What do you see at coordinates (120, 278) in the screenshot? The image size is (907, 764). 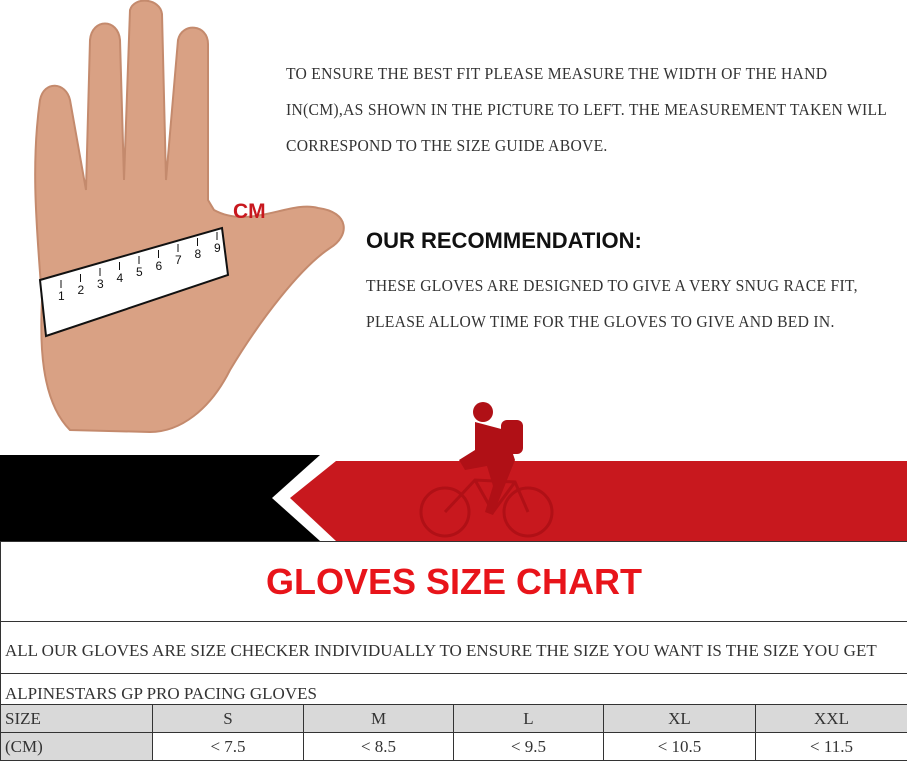 I see `ruler-number: 4` at bounding box center [120, 278].